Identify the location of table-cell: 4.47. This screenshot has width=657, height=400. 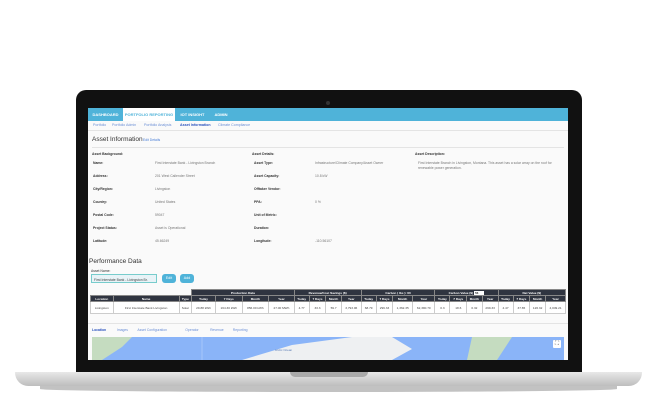
(505, 307).